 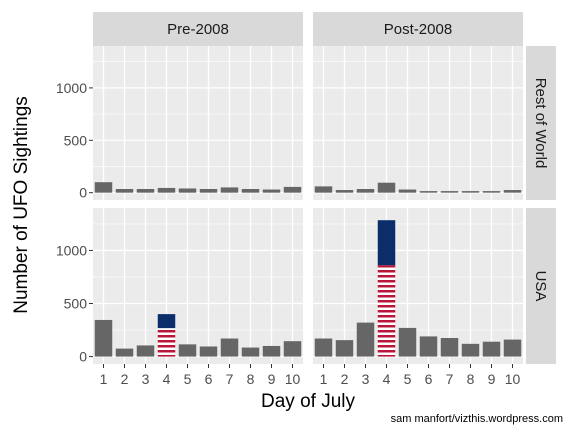 I want to click on facet-row-label: Rest of World, so click(x=540, y=123).